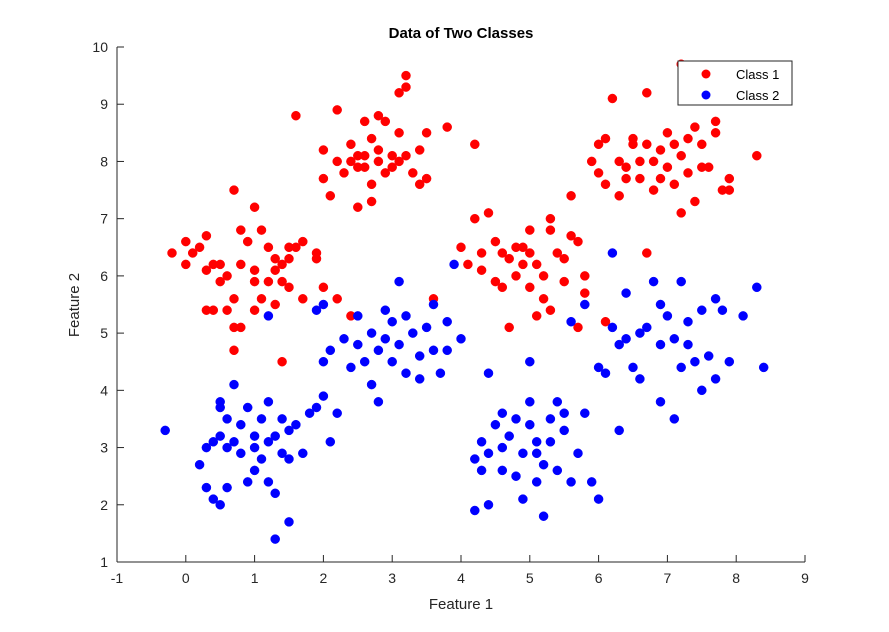  Describe the element at coordinates (599, 578) in the screenshot. I see `x-tick-label: 6` at that location.